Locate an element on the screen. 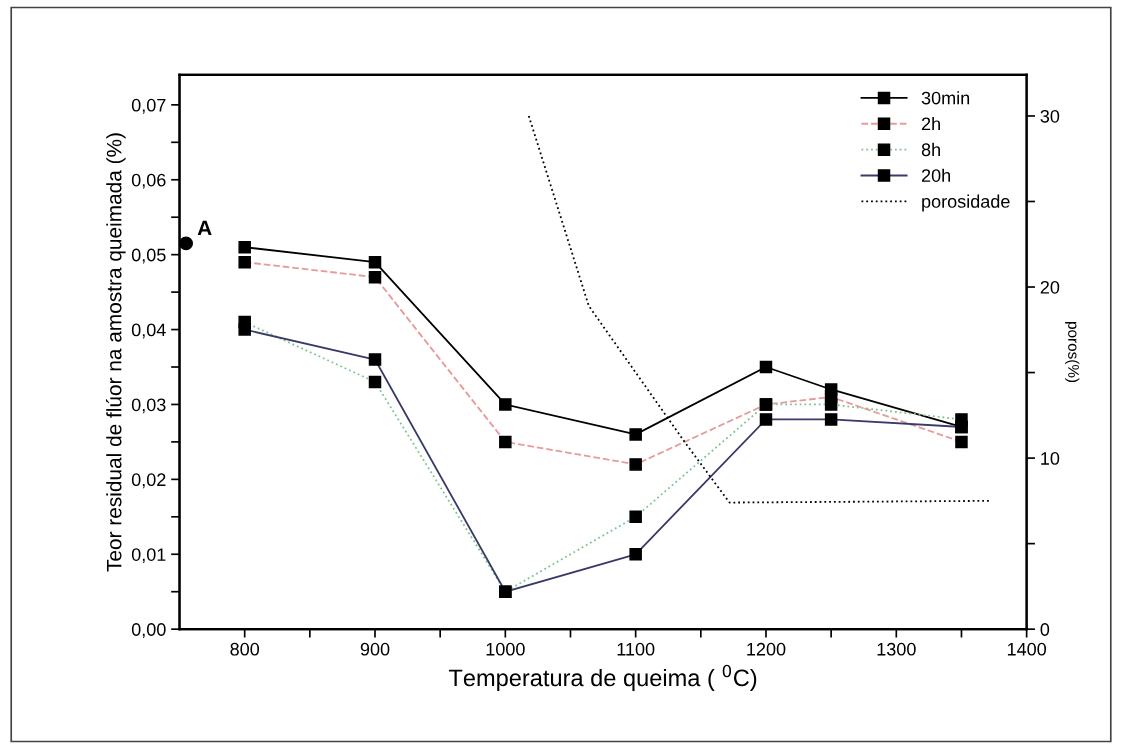 This screenshot has width=1122, height=749. y-tick-label: 0,05 is located at coordinates (148, 256).